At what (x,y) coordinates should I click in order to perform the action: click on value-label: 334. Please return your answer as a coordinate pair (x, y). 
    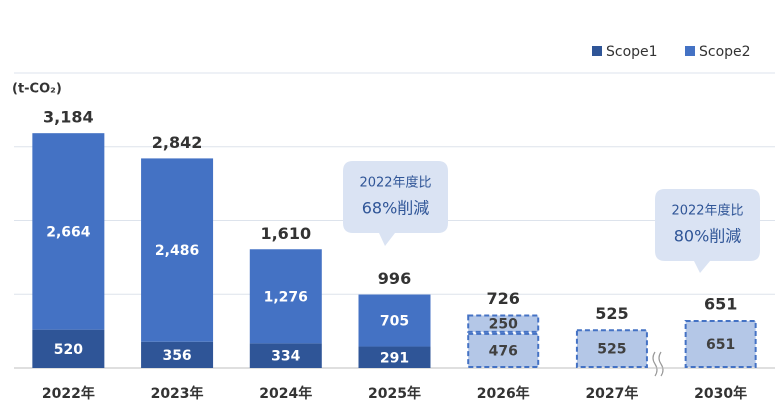
    Looking at the image, I should click on (285, 357).